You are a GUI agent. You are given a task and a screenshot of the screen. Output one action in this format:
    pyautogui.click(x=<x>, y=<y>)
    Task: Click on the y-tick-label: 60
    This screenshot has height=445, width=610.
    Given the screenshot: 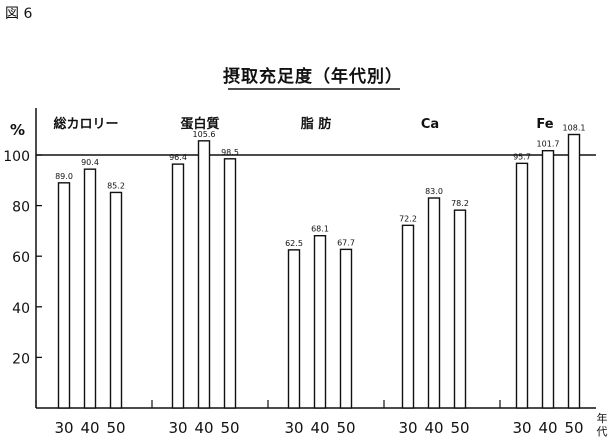 What is the action you would take?
    pyautogui.click(x=21, y=258)
    